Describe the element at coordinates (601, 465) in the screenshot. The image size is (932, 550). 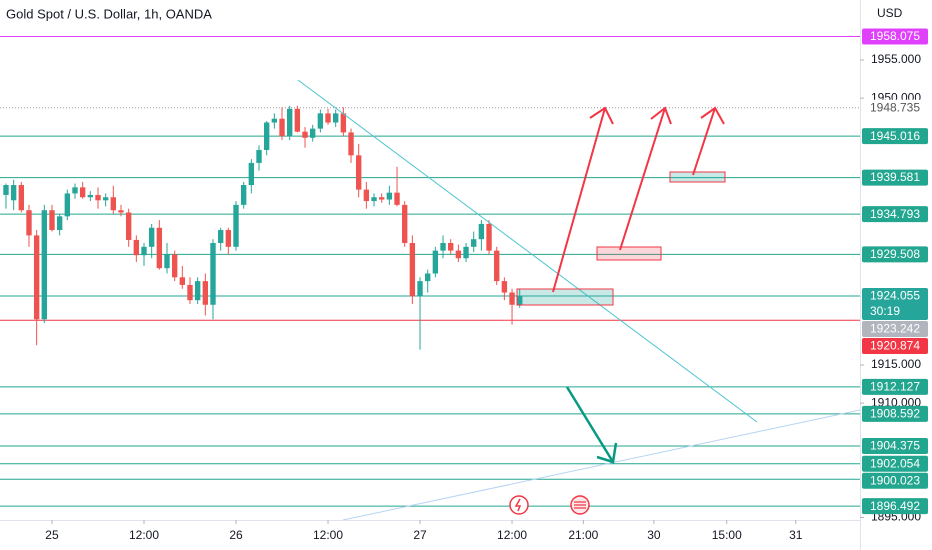
I see `trend-line` at that location.